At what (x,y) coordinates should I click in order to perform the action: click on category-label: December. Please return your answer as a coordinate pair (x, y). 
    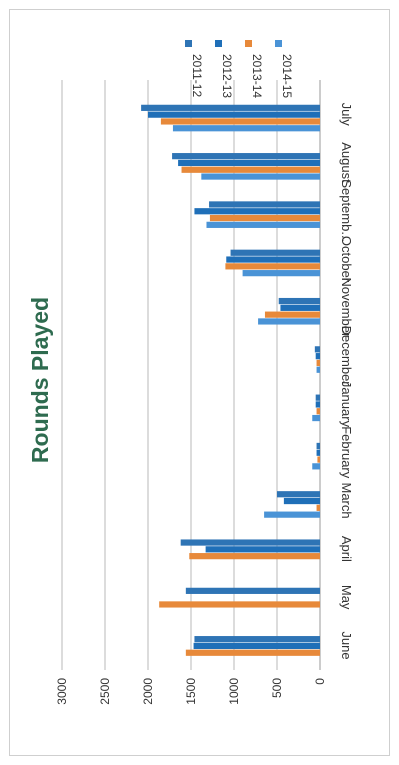
    Looking at the image, I should click on (346, 356).